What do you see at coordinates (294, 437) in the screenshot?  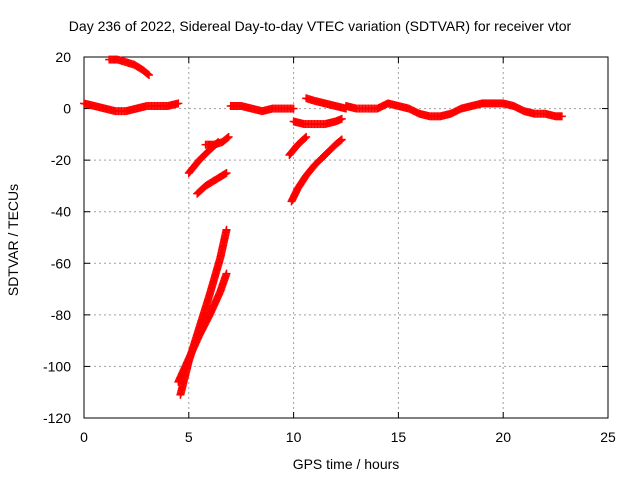 I see `x-tick-label: 10` at bounding box center [294, 437].